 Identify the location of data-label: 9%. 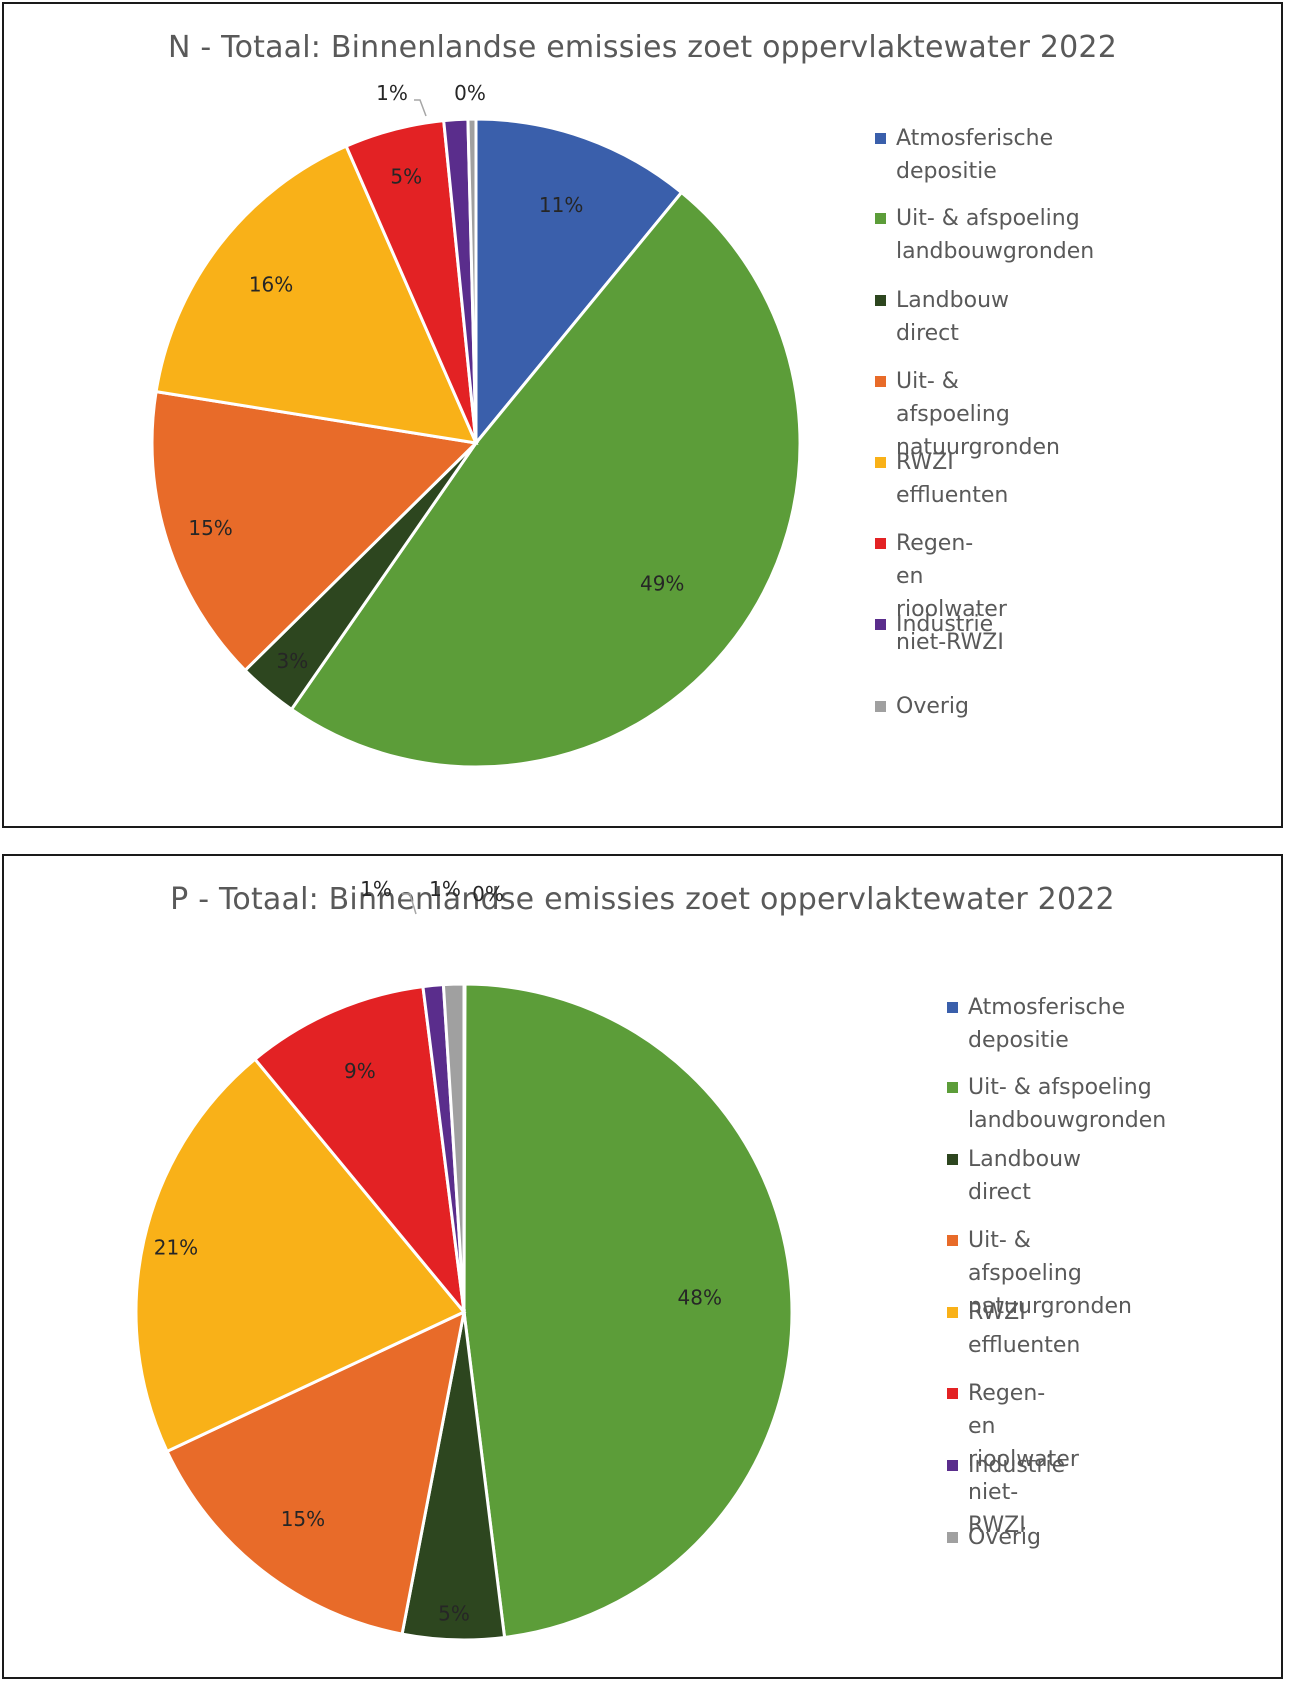
(360, 1071).